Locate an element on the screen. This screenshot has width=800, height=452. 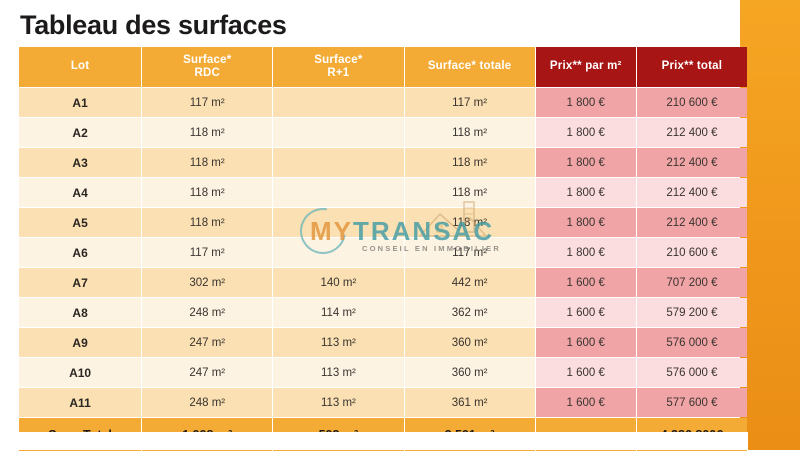
col-header-lot-line1: Lot is located at coordinates (80, 66).